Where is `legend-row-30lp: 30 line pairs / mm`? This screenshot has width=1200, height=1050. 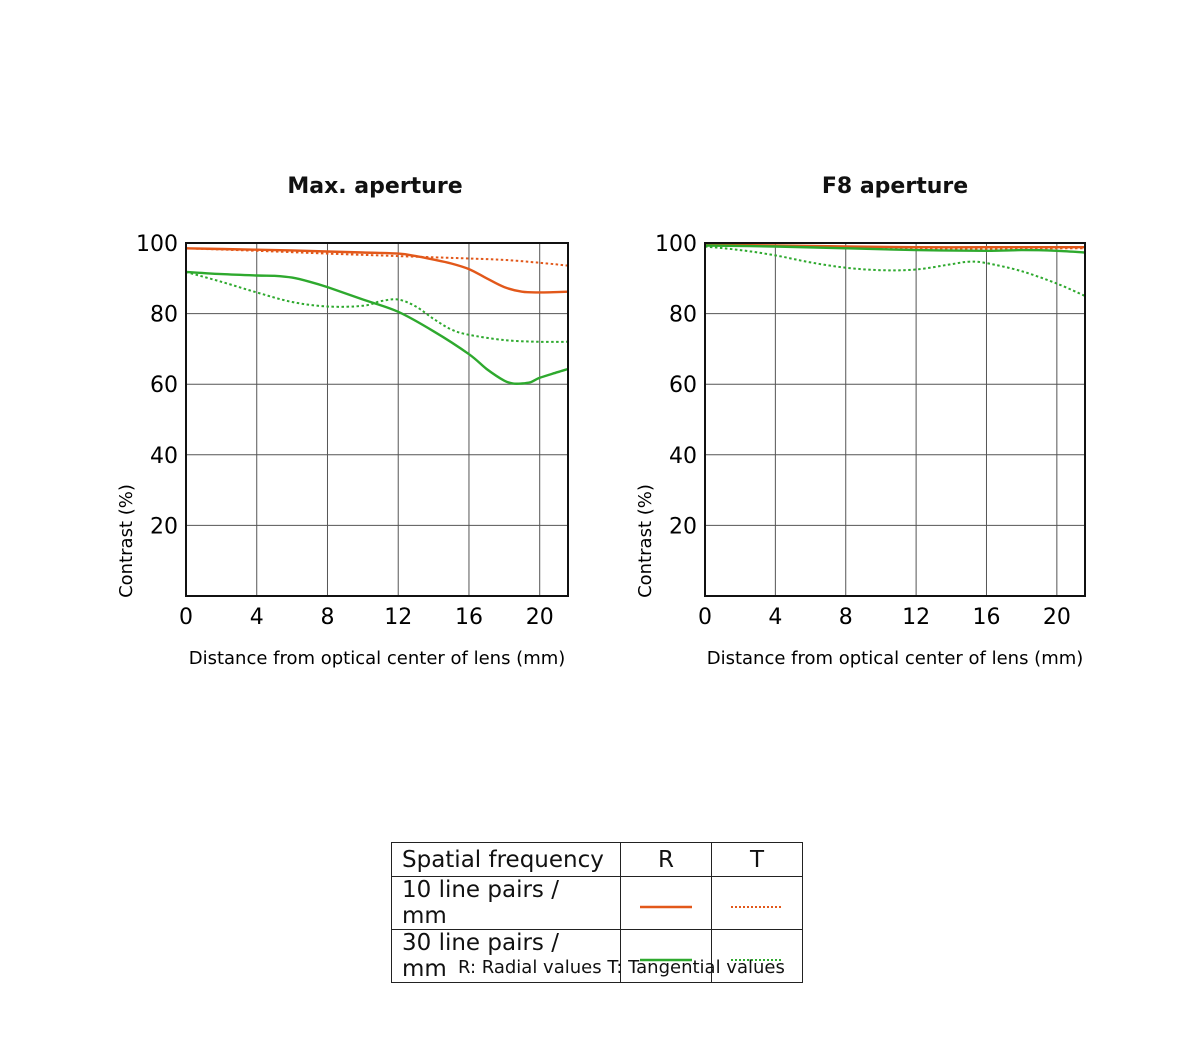
legend-row-30lp: 30 line pairs / mm is located at coordinates (597, 956).